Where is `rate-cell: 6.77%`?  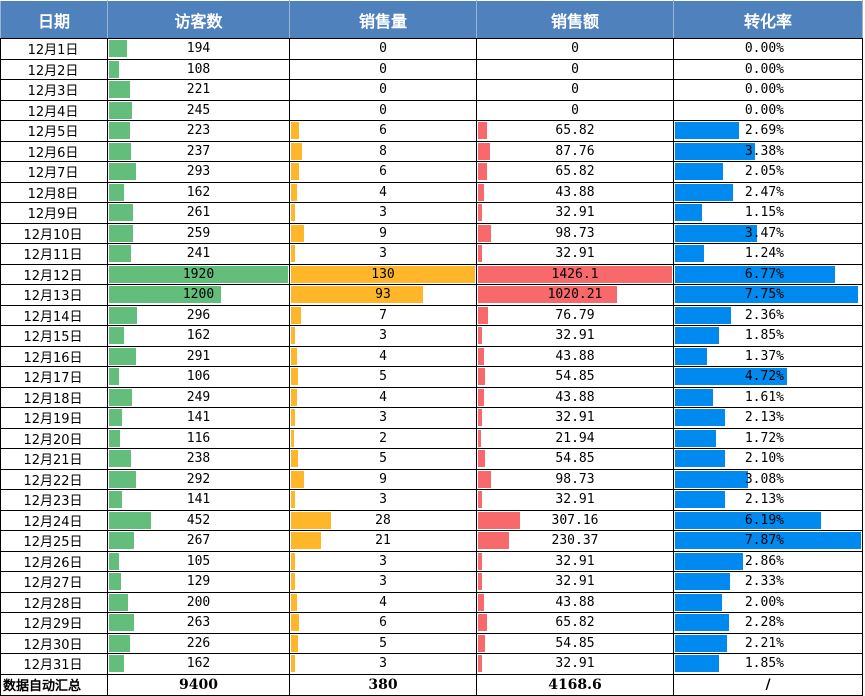
rate-cell: 6.77% is located at coordinates (768, 274).